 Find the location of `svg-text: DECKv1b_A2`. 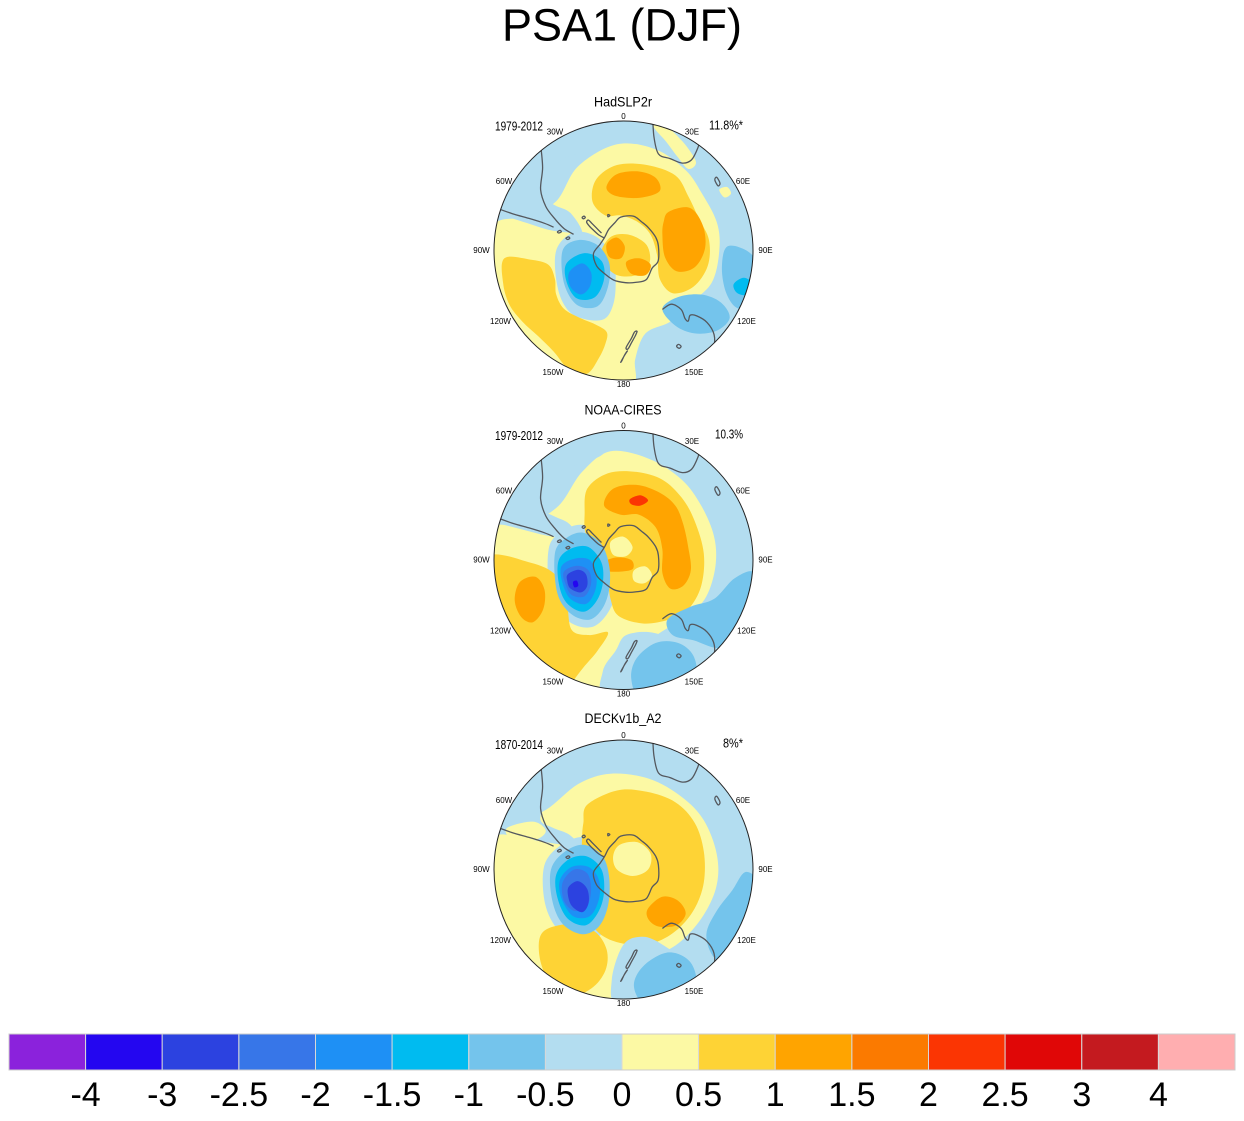

svg-text: DECKv1b_A2 is located at coordinates (623, 718).